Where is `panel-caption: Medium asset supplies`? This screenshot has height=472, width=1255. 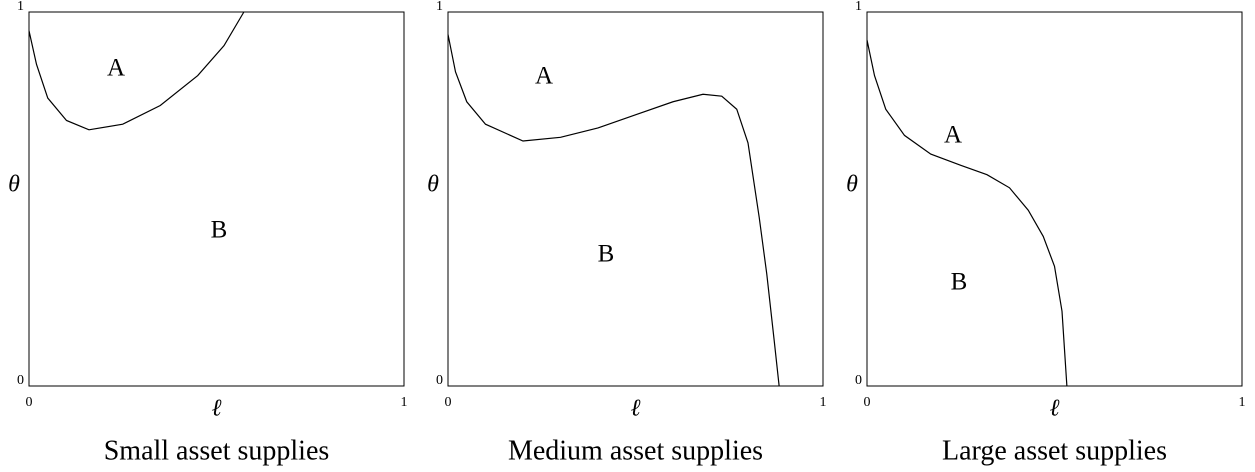
panel-caption: Medium asset supplies is located at coordinates (635, 450).